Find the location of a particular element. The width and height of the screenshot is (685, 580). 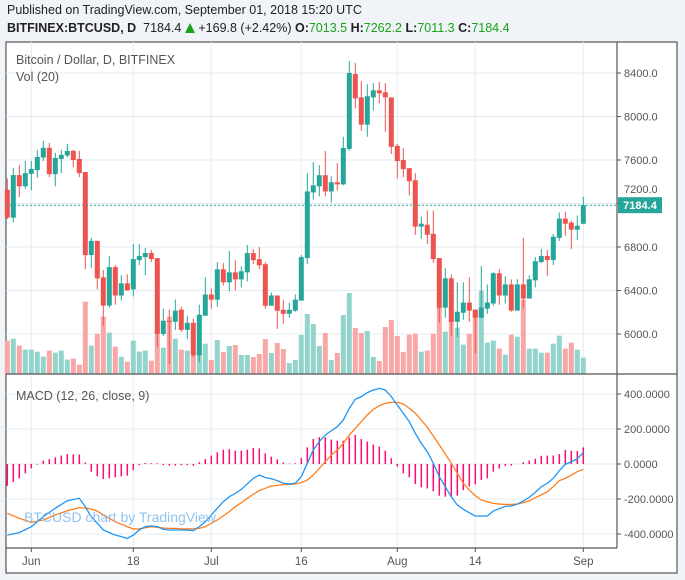

price-axis-label: 8000.0 is located at coordinates (641, 118).